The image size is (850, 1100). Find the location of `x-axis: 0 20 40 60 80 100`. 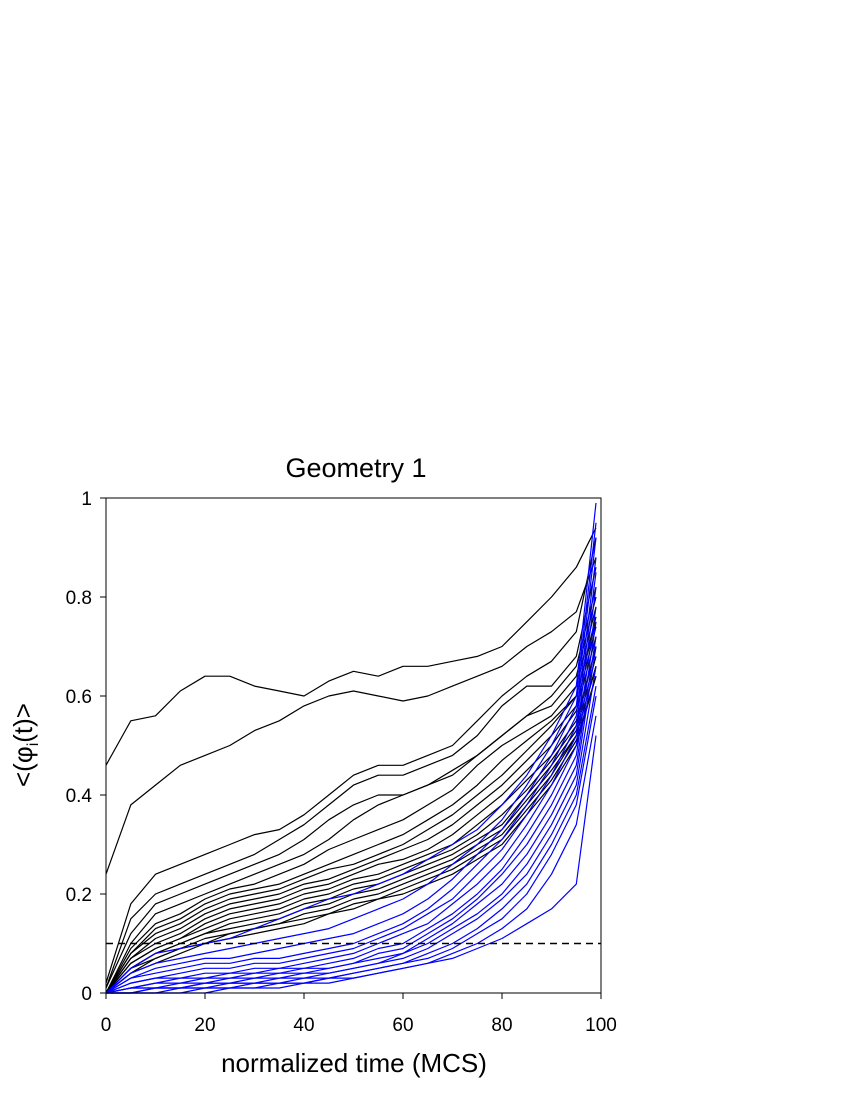

x-axis: 0 20 40 60 80 100 is located at coordinates (359, 1014).